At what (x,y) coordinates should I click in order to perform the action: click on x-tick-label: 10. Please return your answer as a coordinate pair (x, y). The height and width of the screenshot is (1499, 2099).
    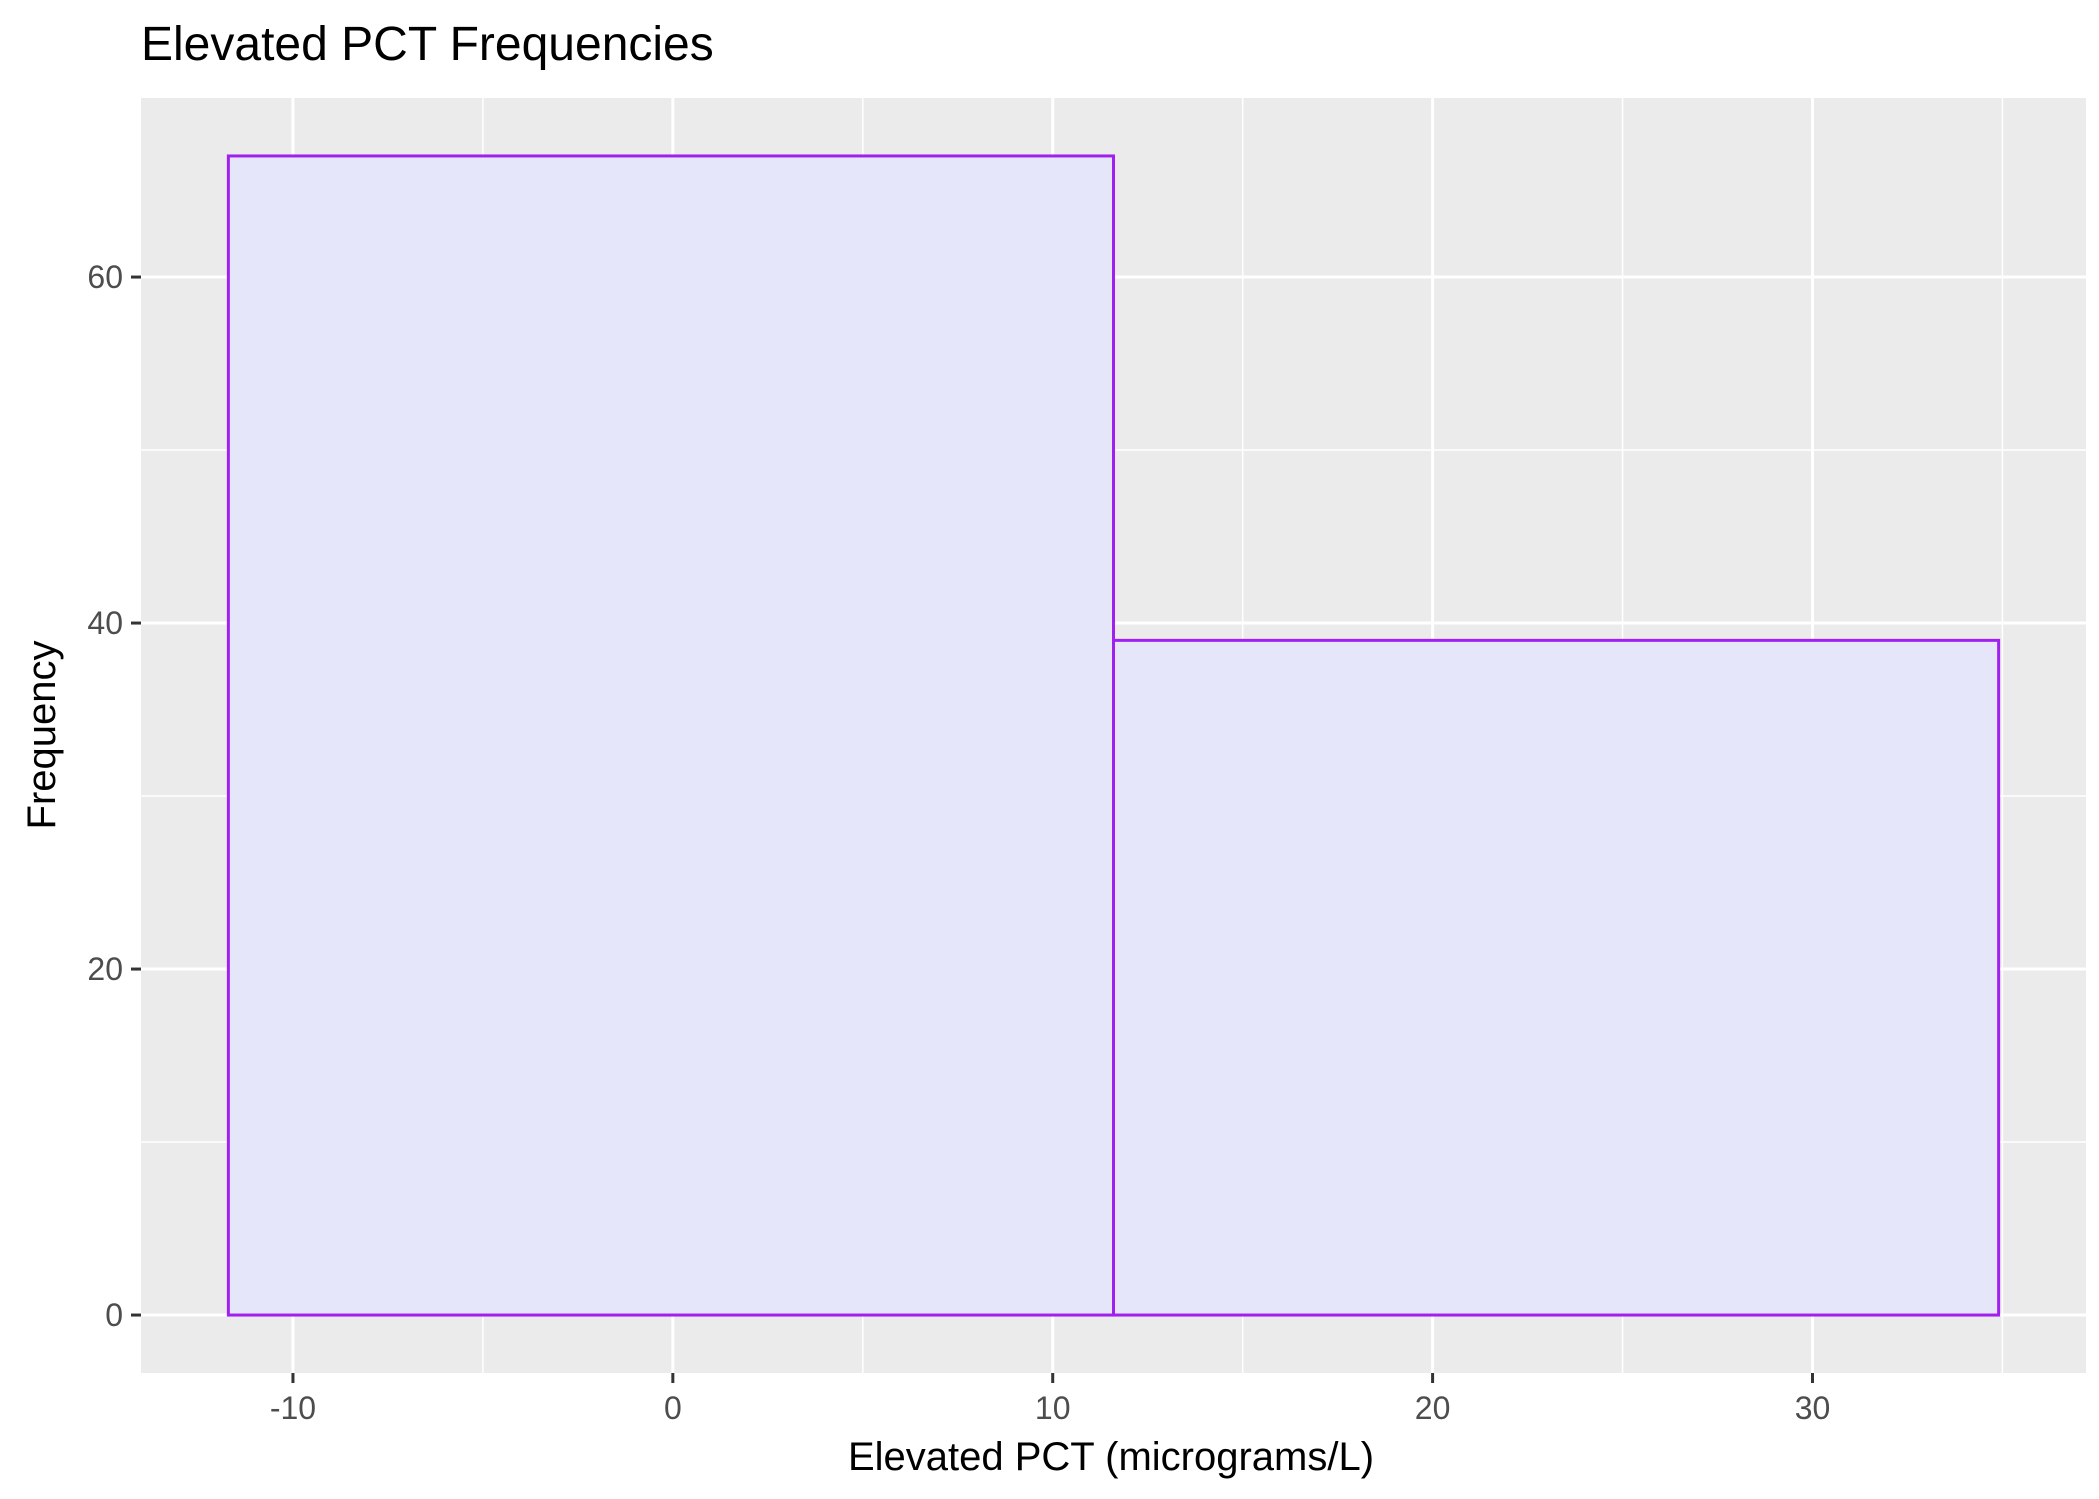
    Looking at the image, I should click on (1053, 1408).